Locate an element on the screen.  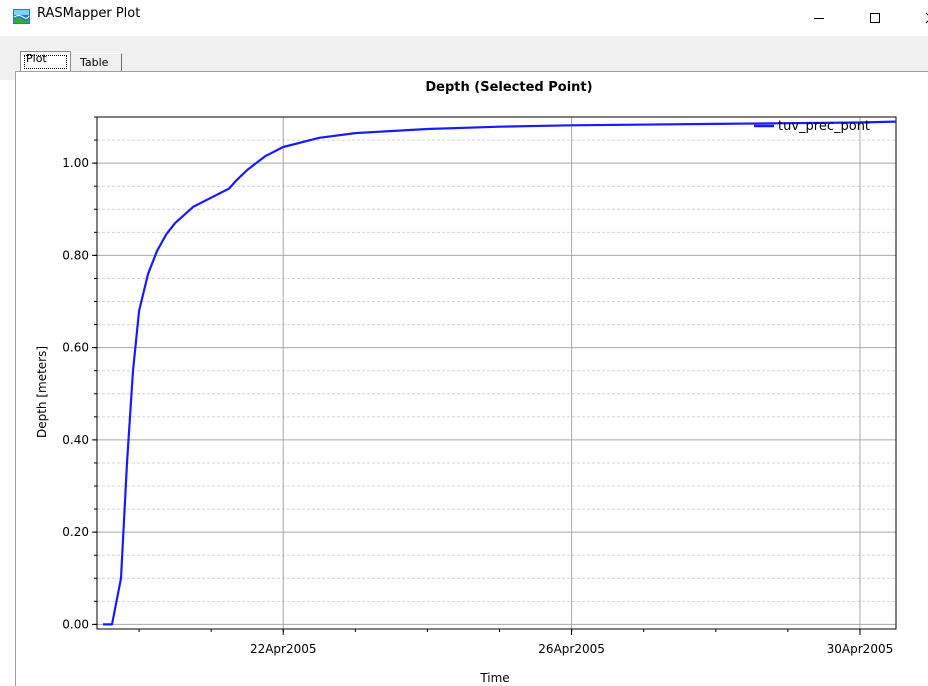
tab-table: Table is located at coordinates (97, 62).